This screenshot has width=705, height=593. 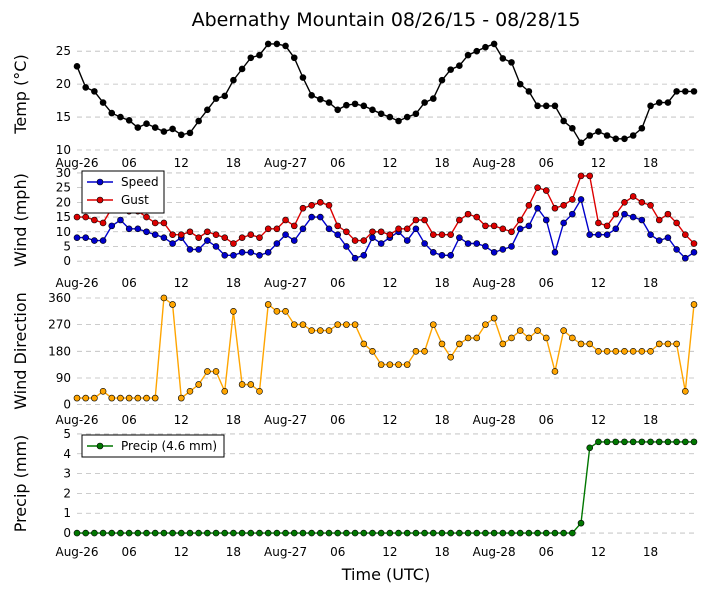 What do you see at coordinates (63, 188) in the screenshot?
I see `y-tick-label: 25` at bounding box center [63, 188].